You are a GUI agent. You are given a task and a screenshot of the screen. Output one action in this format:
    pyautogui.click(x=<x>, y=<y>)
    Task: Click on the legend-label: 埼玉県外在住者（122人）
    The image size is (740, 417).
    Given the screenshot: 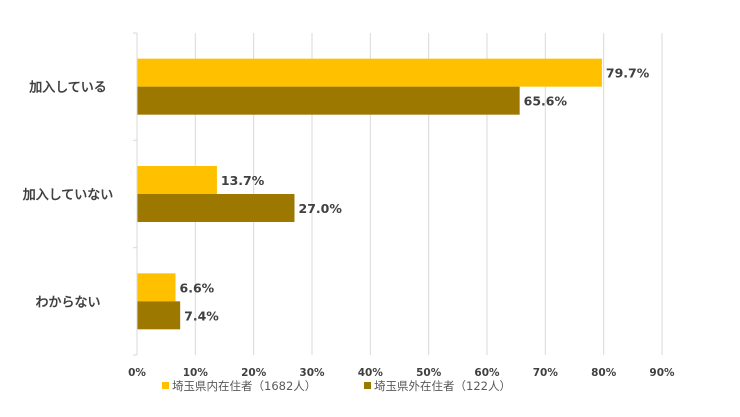 What is the action you would take?
    pyautogui.click(x=442, y=386)
    